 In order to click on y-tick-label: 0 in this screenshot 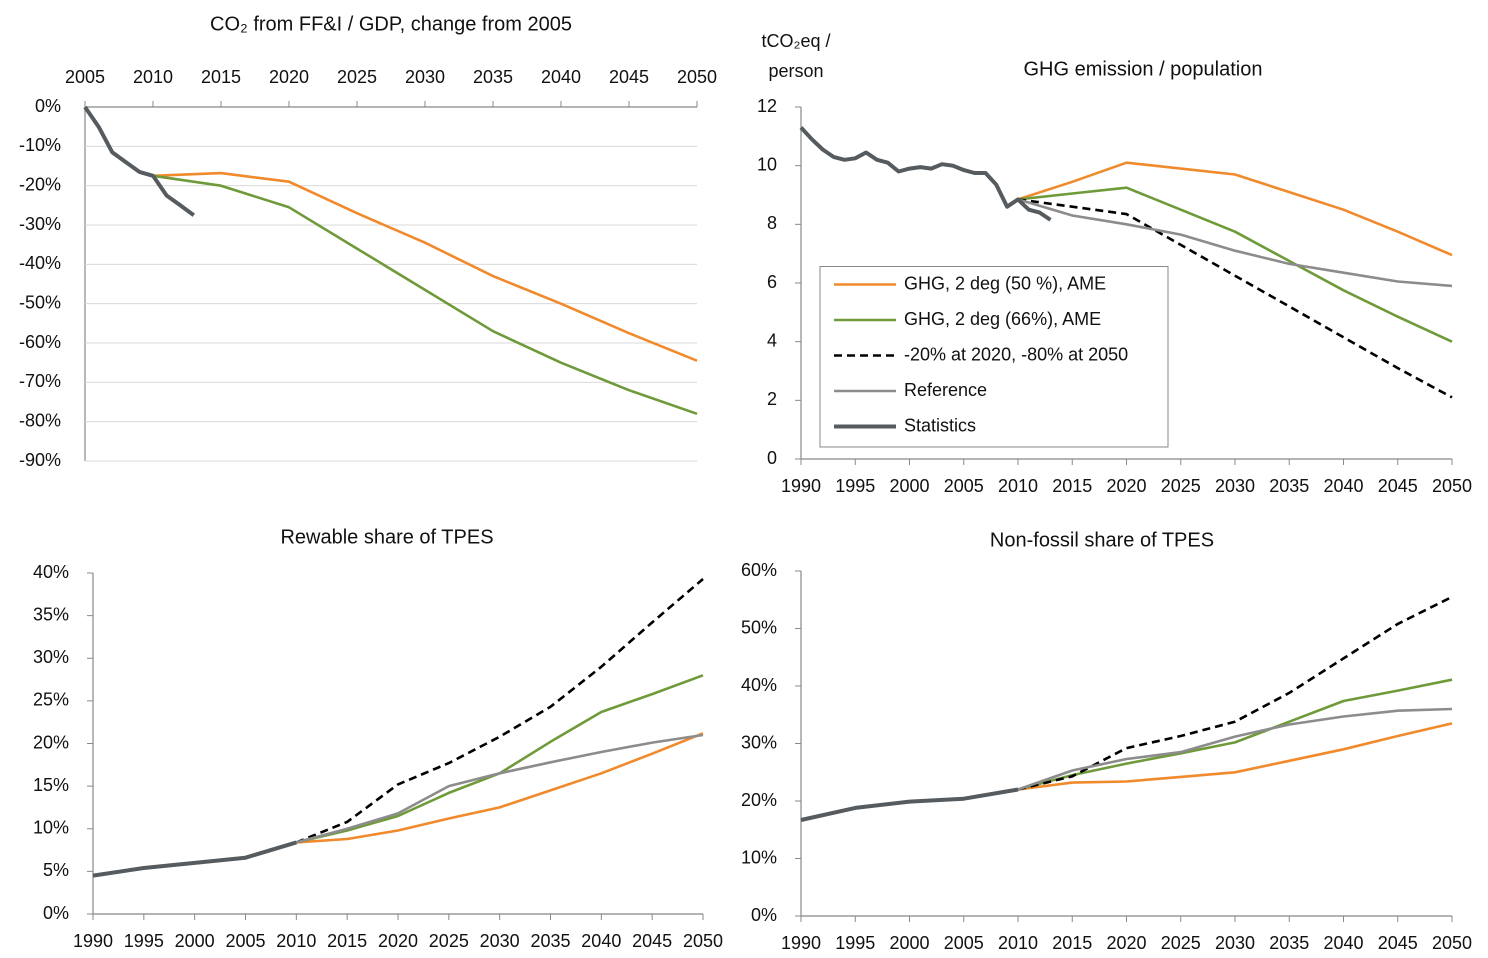, I will do `click(772, 458)`.